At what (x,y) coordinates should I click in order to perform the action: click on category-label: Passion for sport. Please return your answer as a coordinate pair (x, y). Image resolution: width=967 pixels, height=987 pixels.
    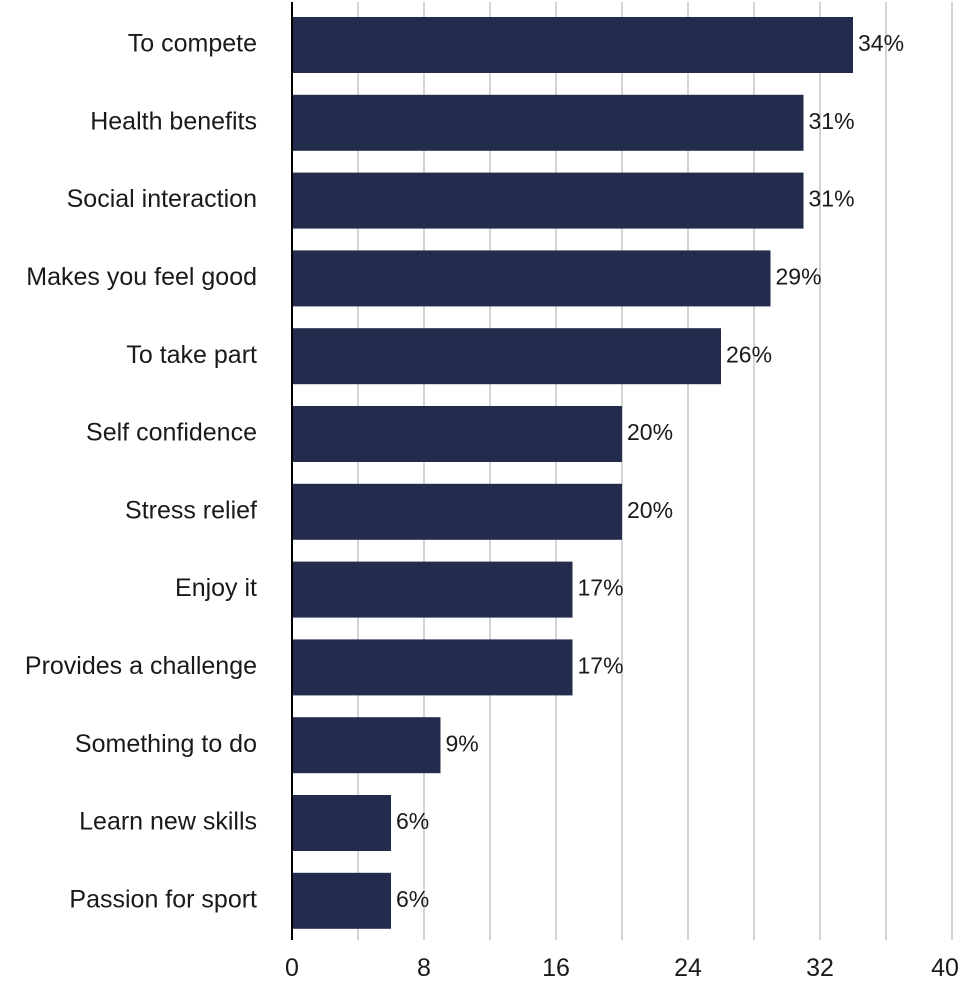
    Looking at the image, I should click on (163, 899).